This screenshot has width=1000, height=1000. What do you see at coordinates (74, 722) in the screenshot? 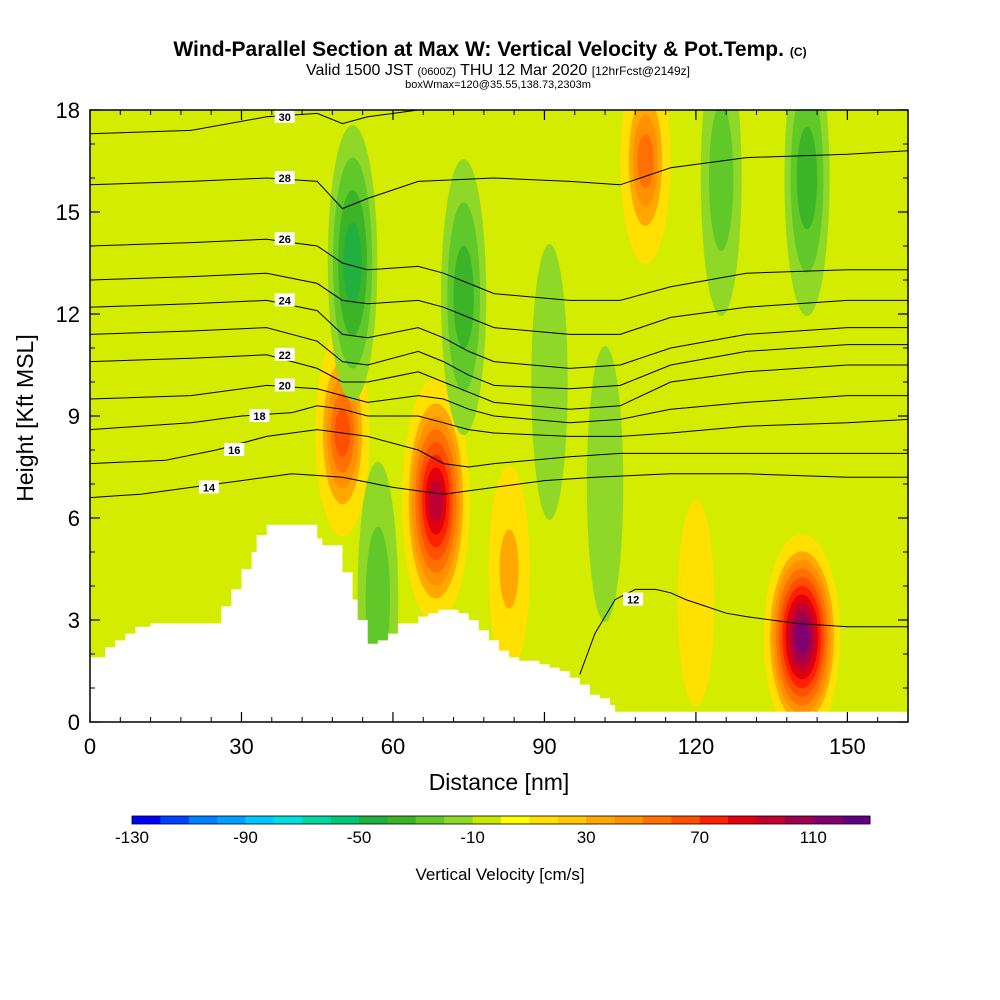
I see `y-tick-label: 0` at bounding box center [74, 722].